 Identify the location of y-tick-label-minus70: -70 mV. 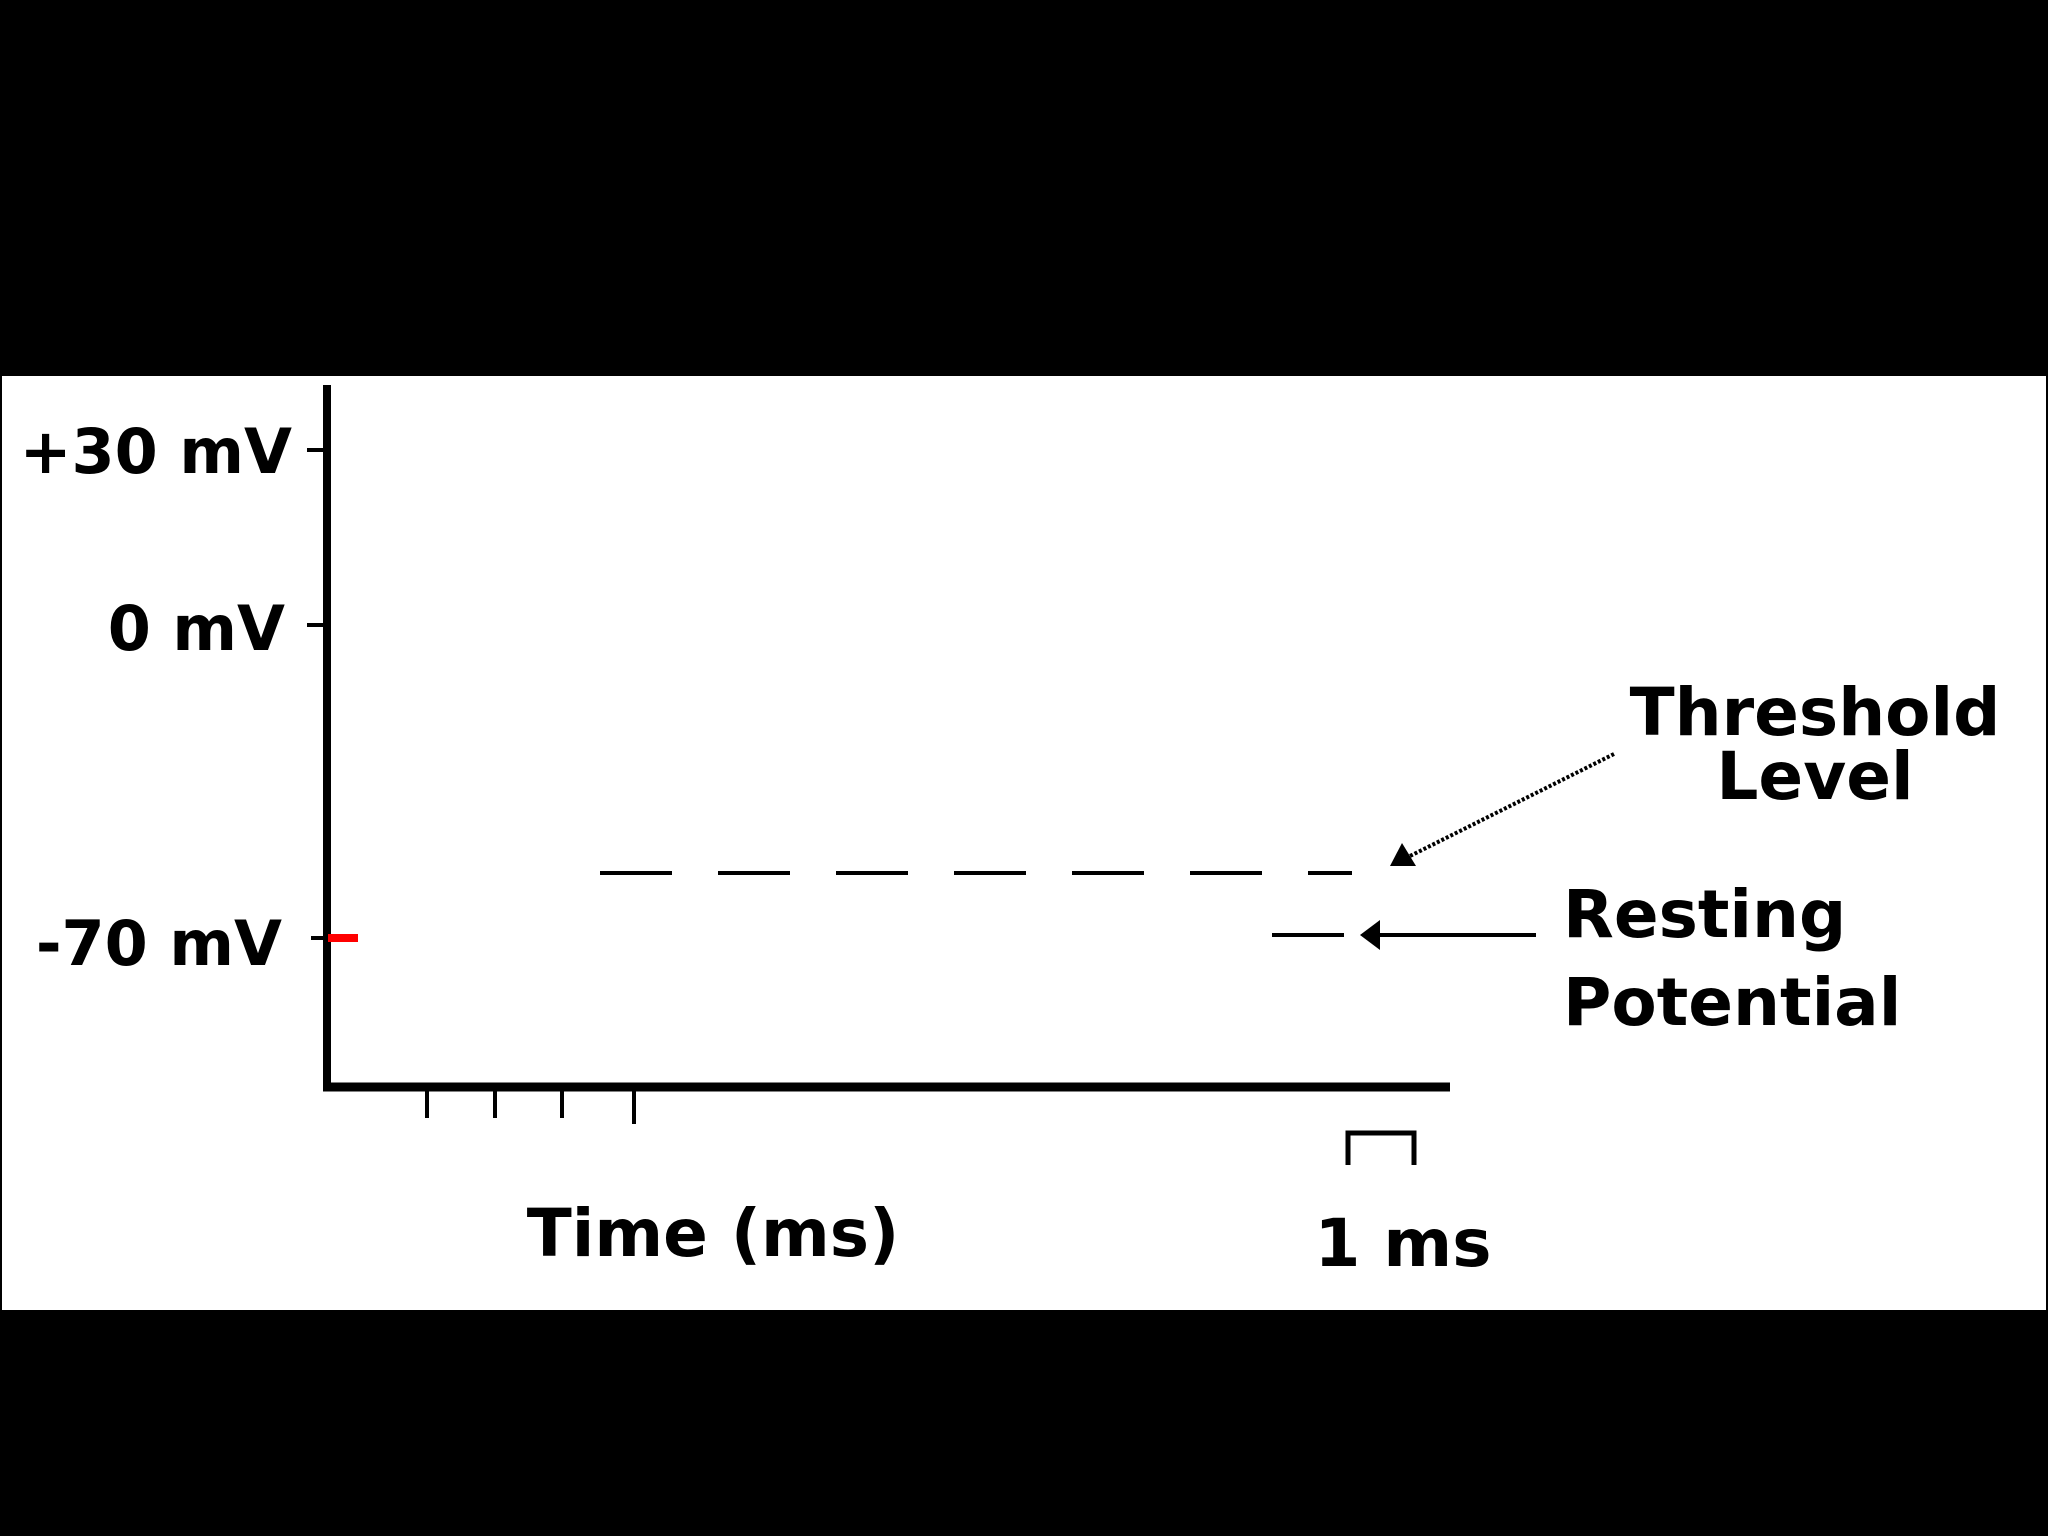
(159, 943).